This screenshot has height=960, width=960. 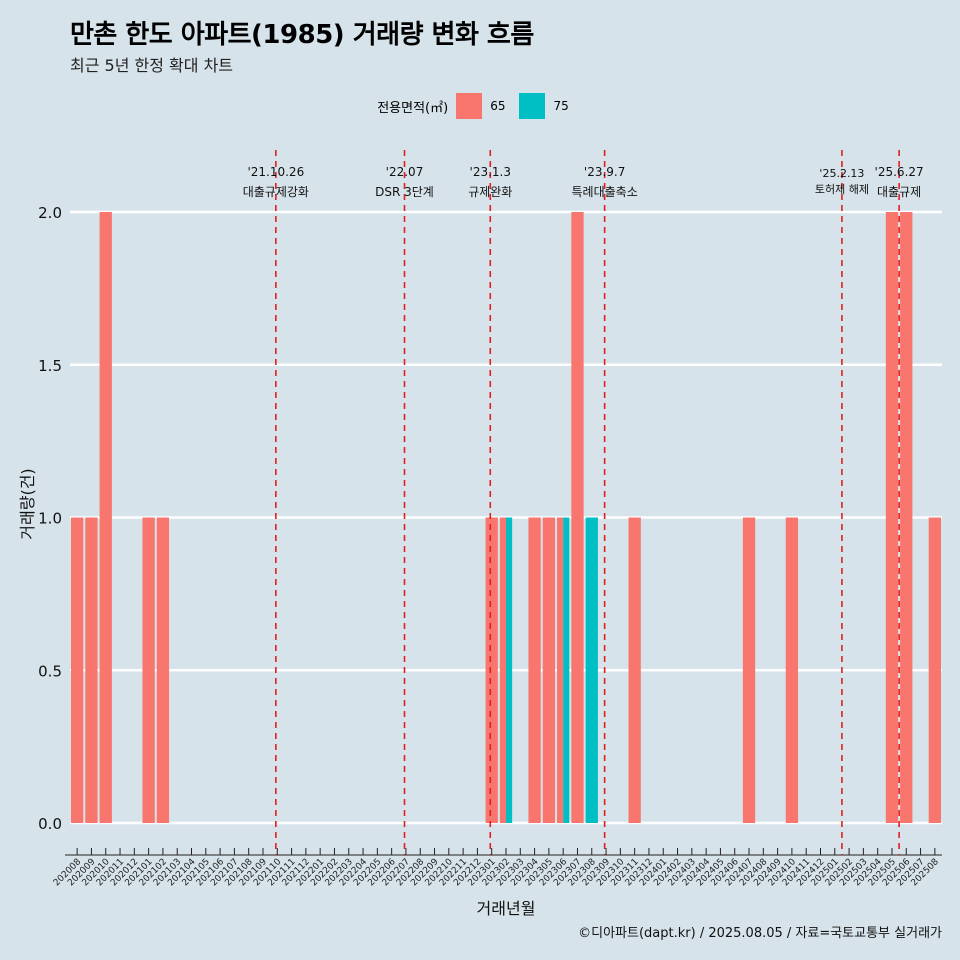 I want to click on event-text-label: 대출규제, so click(x=899, y=192).